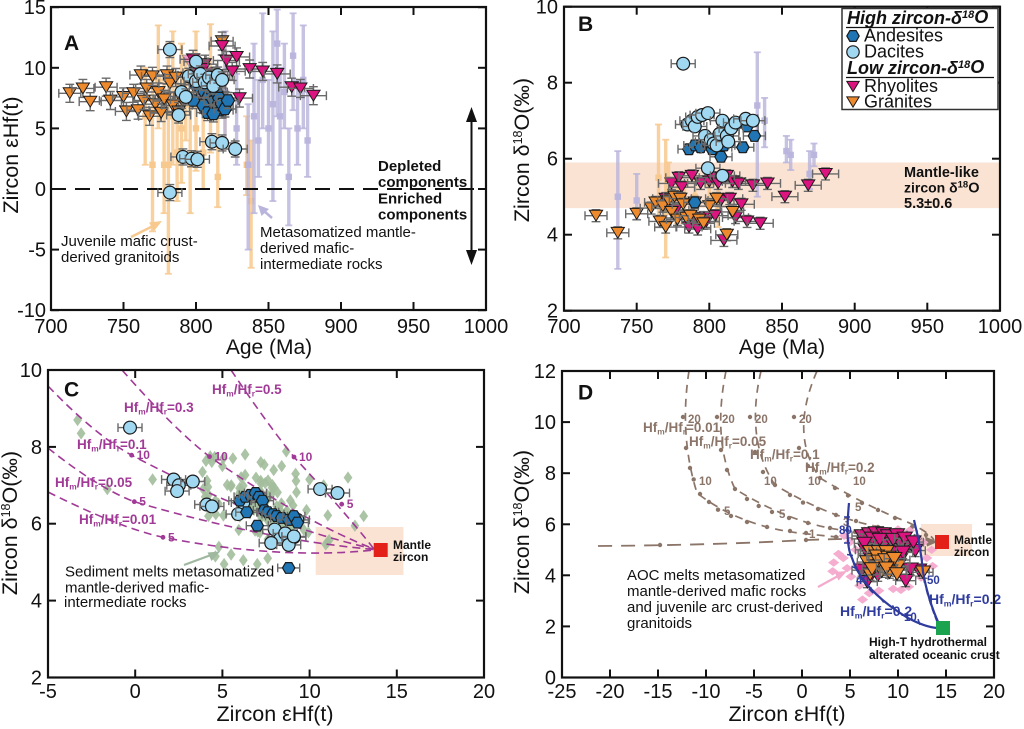  Describe the element at coordinates (412, 545) in the screenshot. I see `svg-text: Mantle` at that location.